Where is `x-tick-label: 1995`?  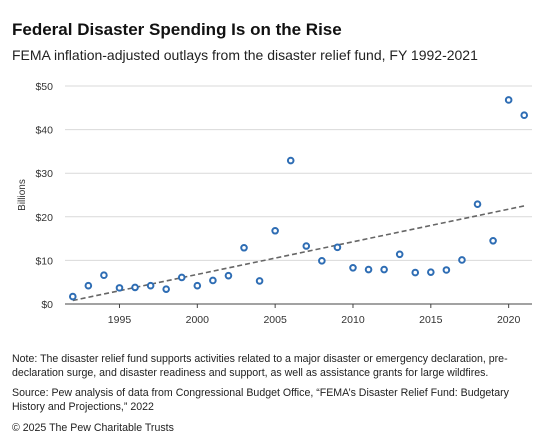 x-tick-label: 1995 is located at coordinates (120, 320).